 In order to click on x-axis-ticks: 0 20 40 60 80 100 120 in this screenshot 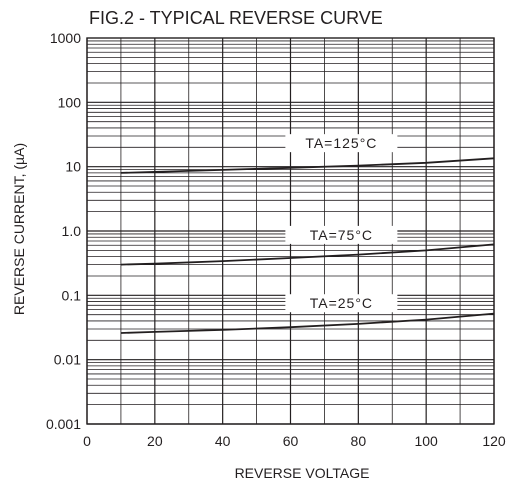, I will do `click(294, 441)`.